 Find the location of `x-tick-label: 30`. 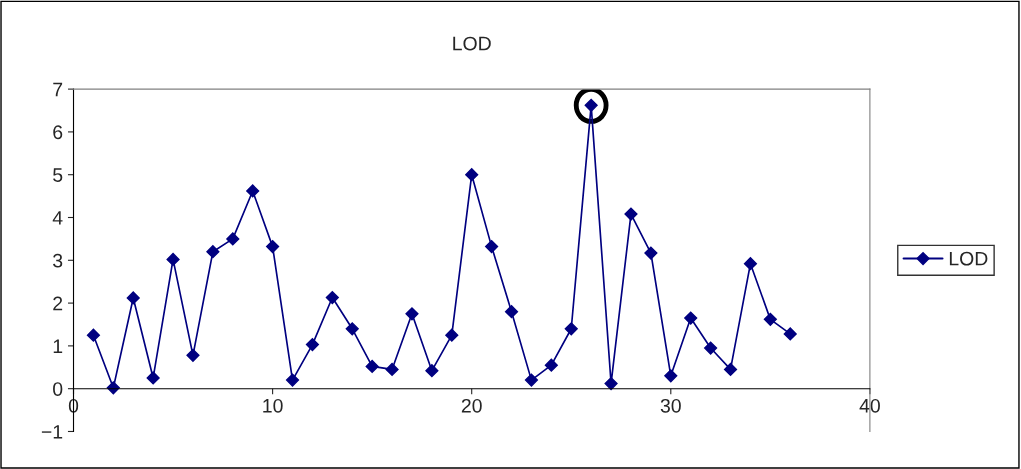

x-tick-label: 30 is located at coordinates (670, 405).